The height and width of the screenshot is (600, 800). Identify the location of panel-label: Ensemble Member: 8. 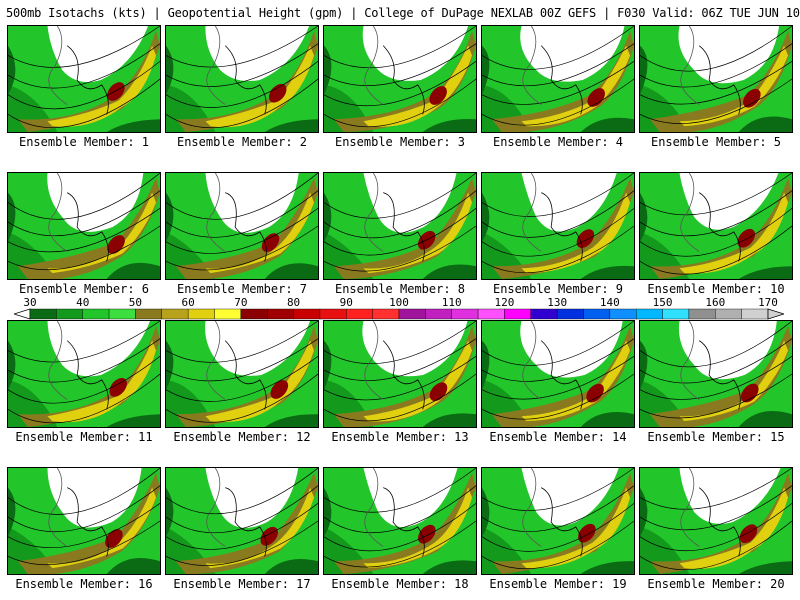
(400, 289).